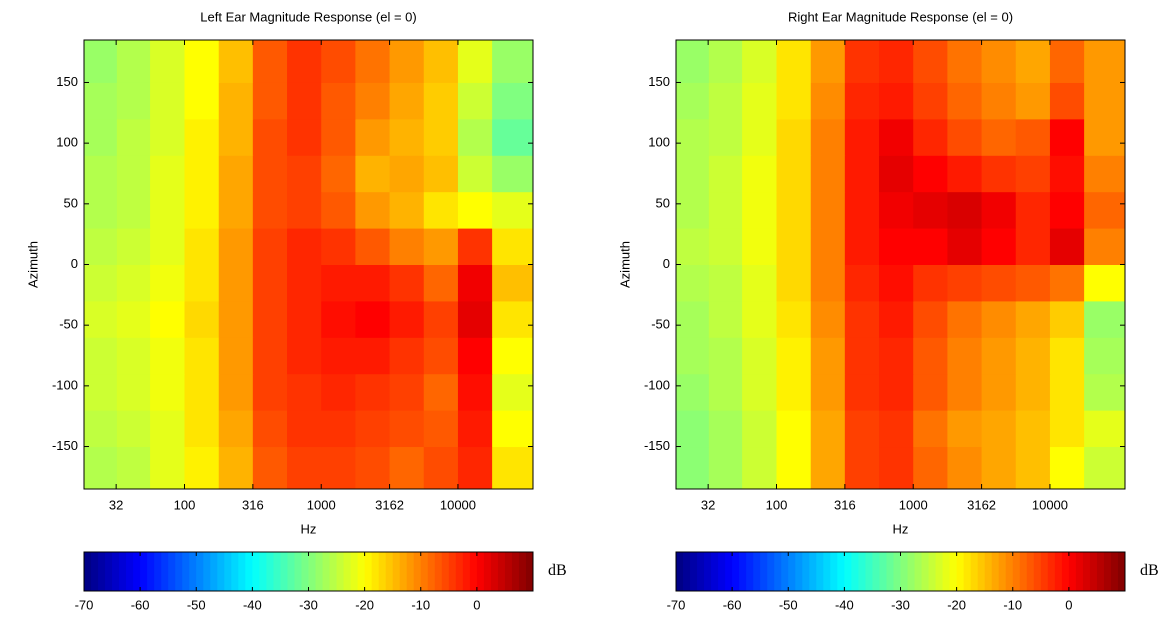 The width and height of the screenshot is (1166, 622). What do you see at coordinates (557, 570) in the screenshot?
I see `colorbar-label: dB` at bounding box center [557, 570].